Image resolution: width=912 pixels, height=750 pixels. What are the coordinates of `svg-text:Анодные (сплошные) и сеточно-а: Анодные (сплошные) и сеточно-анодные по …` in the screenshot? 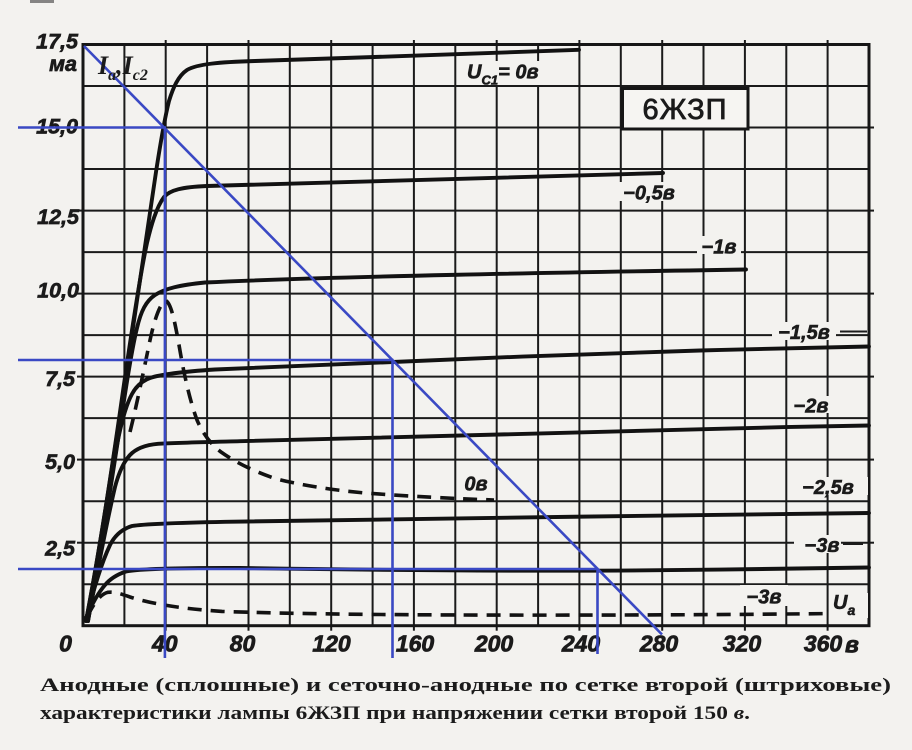 It's located at (465, 686).